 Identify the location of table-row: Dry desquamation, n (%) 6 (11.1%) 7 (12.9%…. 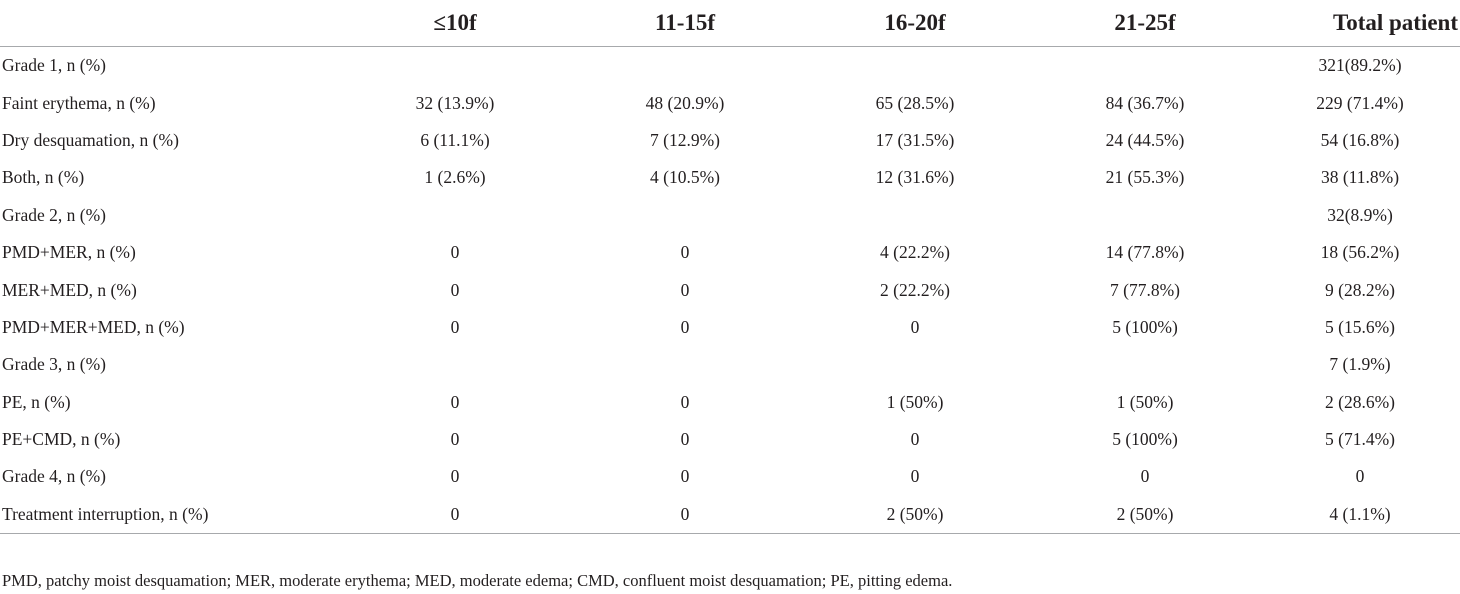
(730, 140).